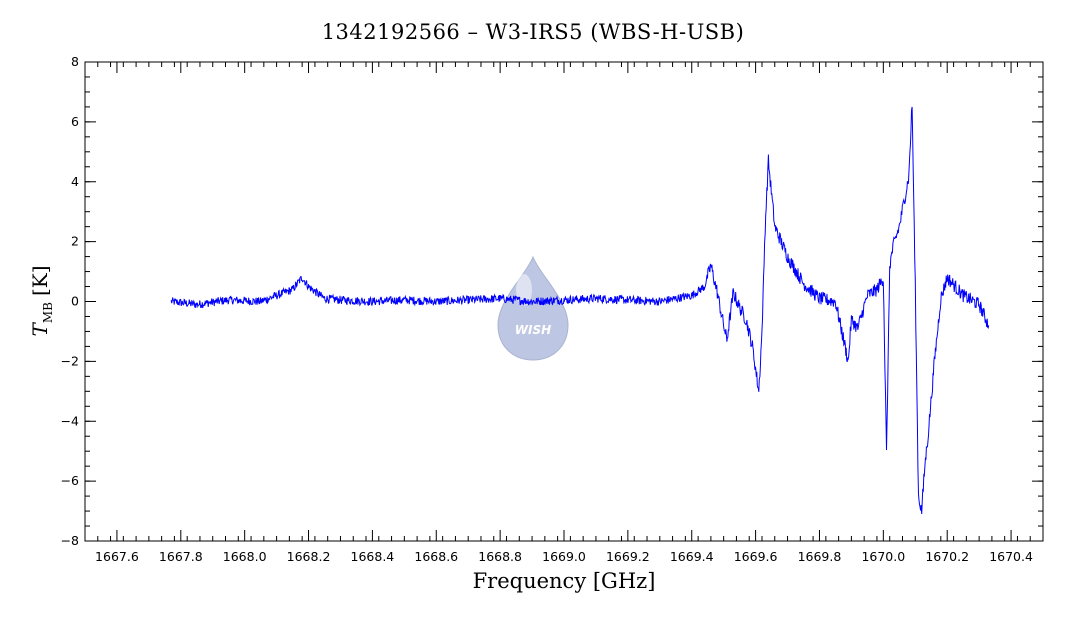 The width and height of the screenshot is (1067, 618). I want to click on y-tick-label: 4, so click(75, 181).